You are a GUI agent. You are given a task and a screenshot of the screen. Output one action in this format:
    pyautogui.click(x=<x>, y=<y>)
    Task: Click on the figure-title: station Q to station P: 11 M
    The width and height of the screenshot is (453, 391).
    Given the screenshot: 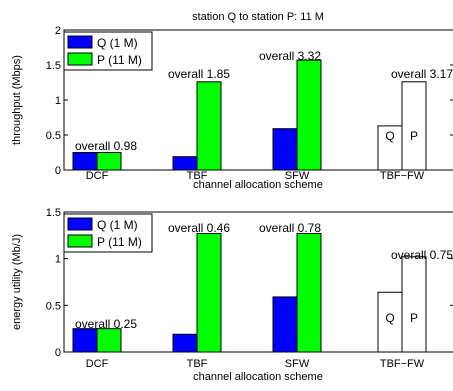 What is the action you would take?
    pyautogui.click(x=258, y=17)
    